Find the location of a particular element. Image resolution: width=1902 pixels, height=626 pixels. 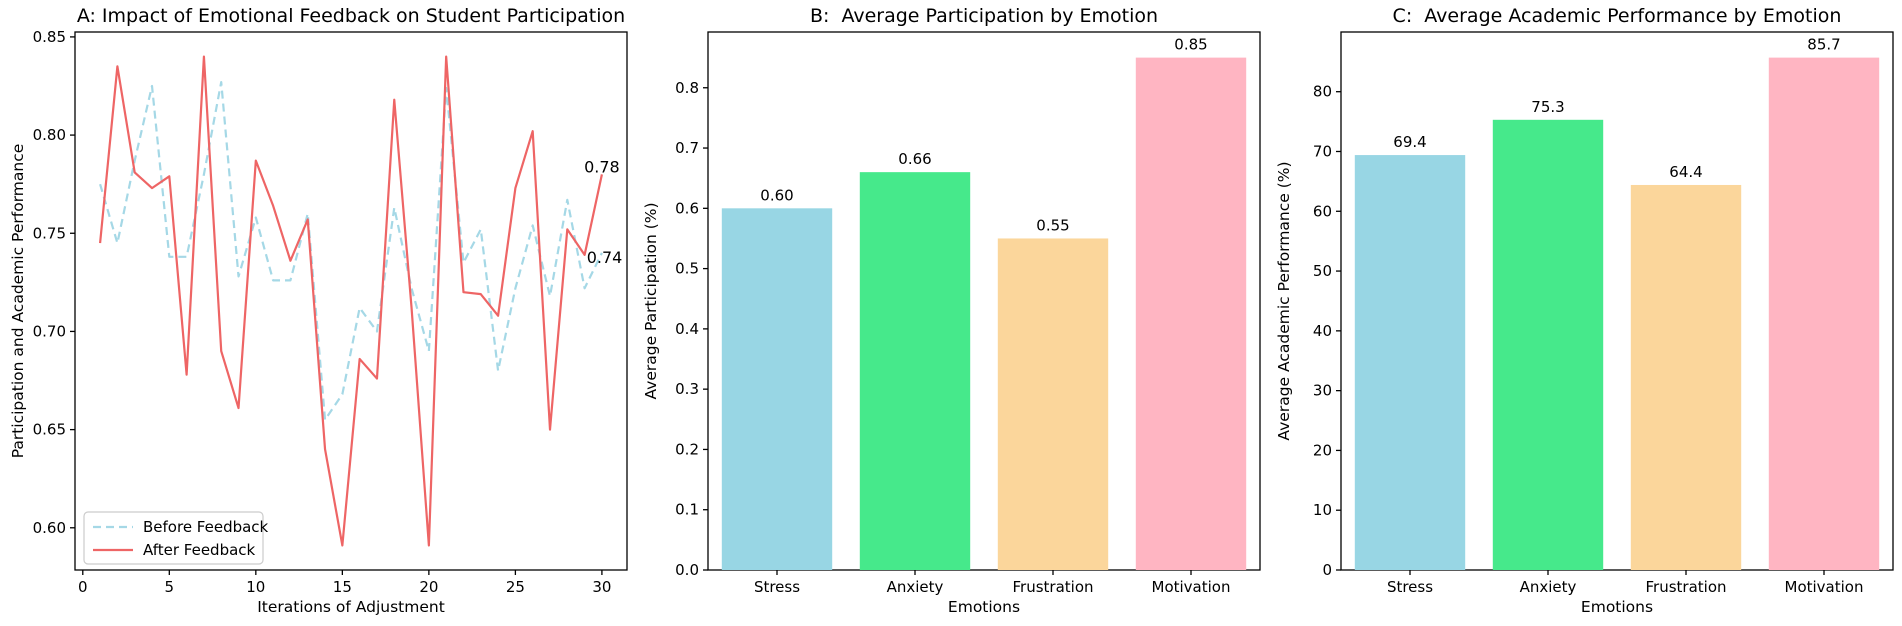

y-tick-label: 0.65 is located at coordinates (49, 430).